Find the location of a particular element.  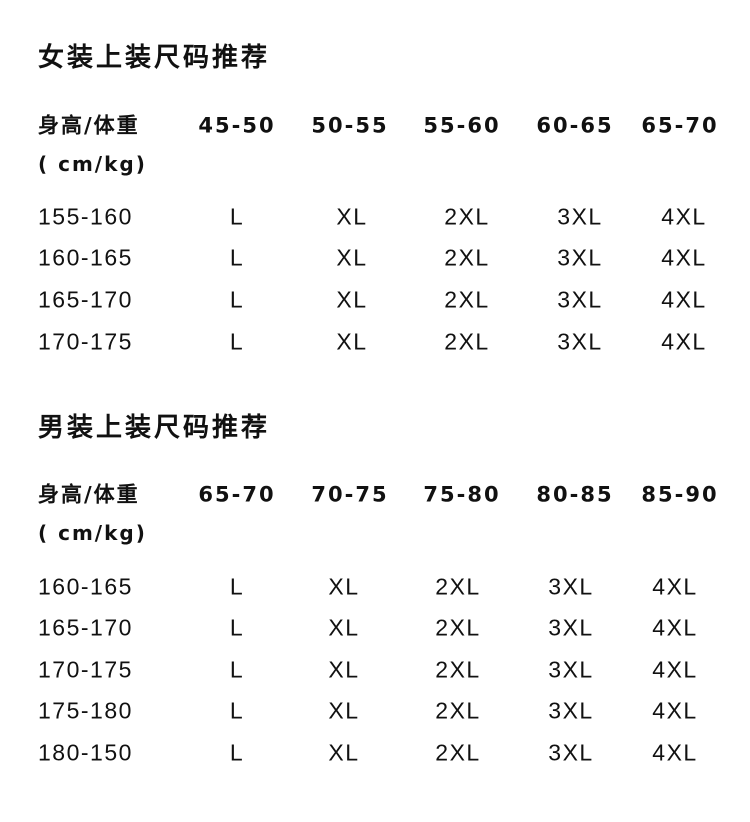

weight-column-header: 70-75 is located at coordinates (350, 494).